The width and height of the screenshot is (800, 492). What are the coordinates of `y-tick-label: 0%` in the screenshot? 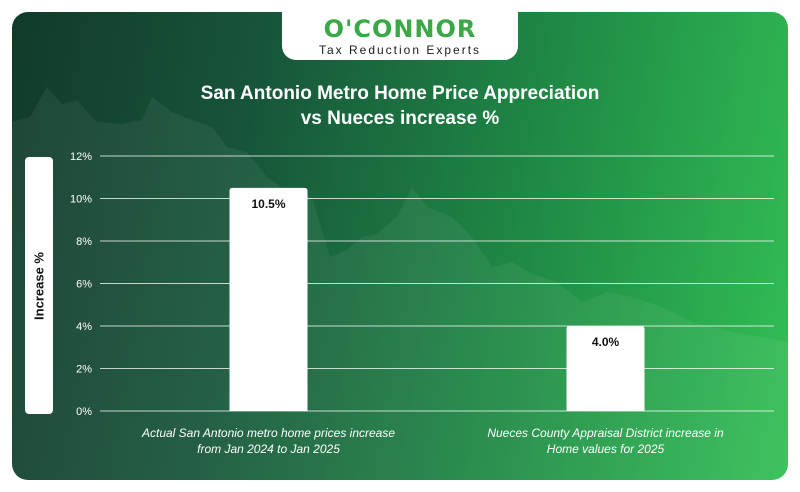 It's located at (84, 412).